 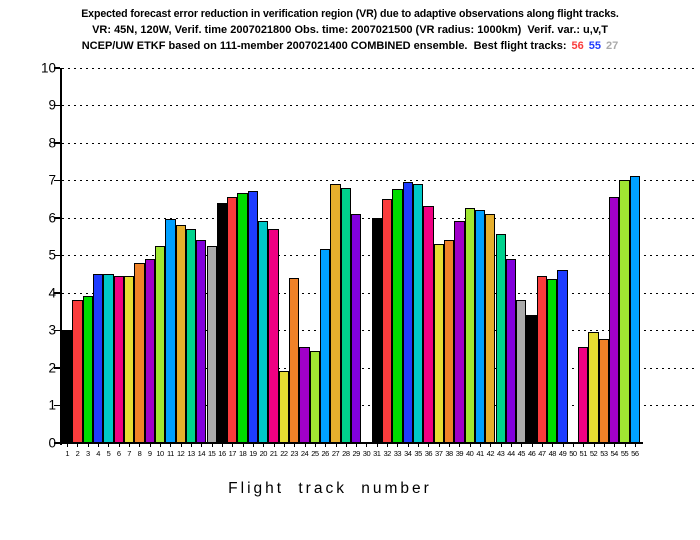 I want to click on x-tick-label-25: 25, so click(x=315, y=453).